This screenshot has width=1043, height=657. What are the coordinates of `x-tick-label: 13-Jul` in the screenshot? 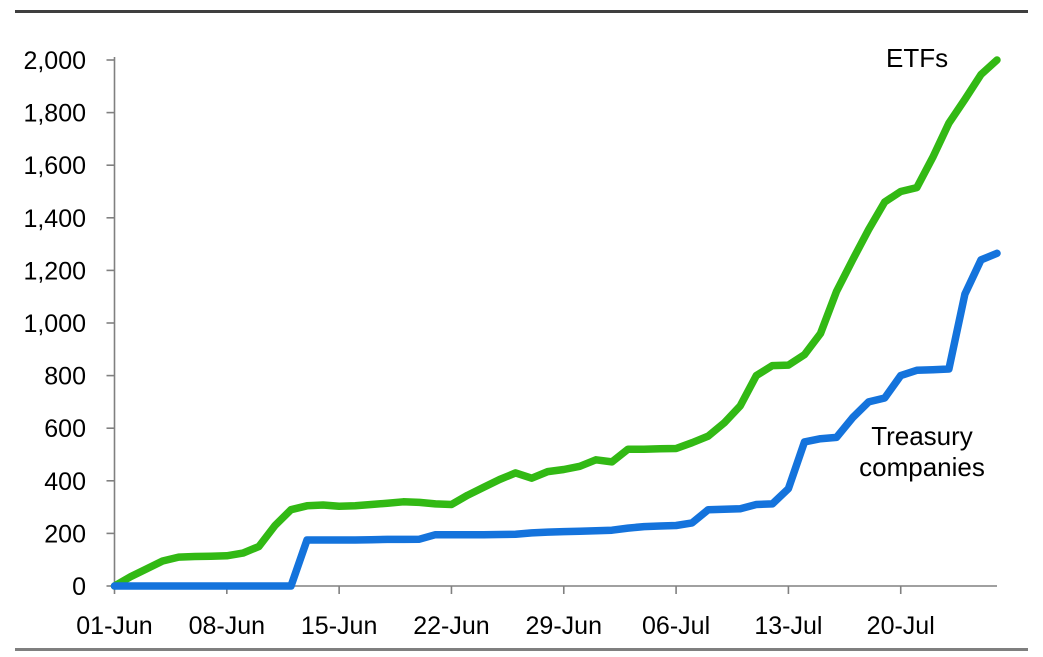 It's located at (788, 626).